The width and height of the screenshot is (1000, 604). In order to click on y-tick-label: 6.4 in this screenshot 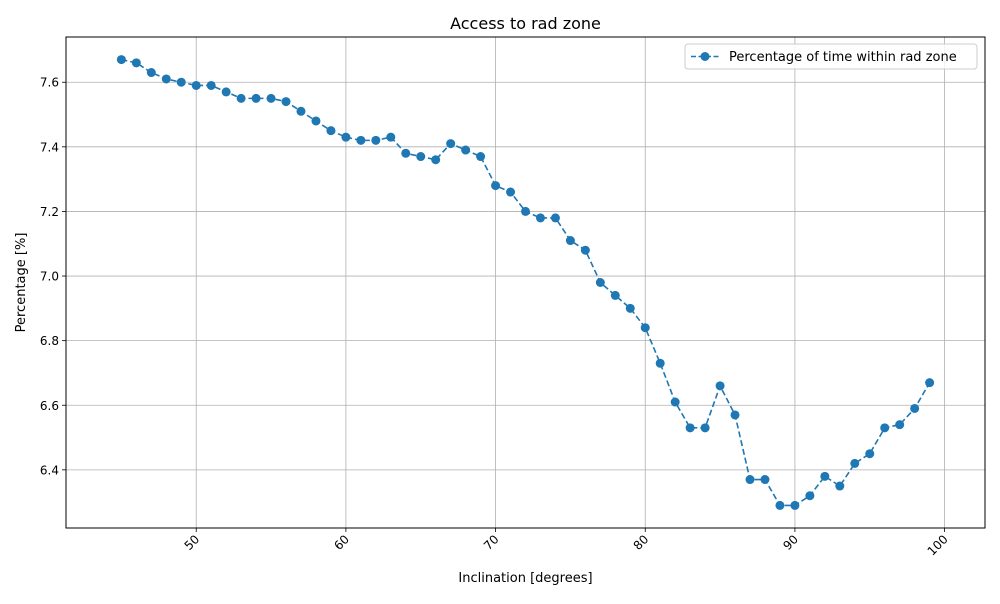, I will do `click(49, 470)`.